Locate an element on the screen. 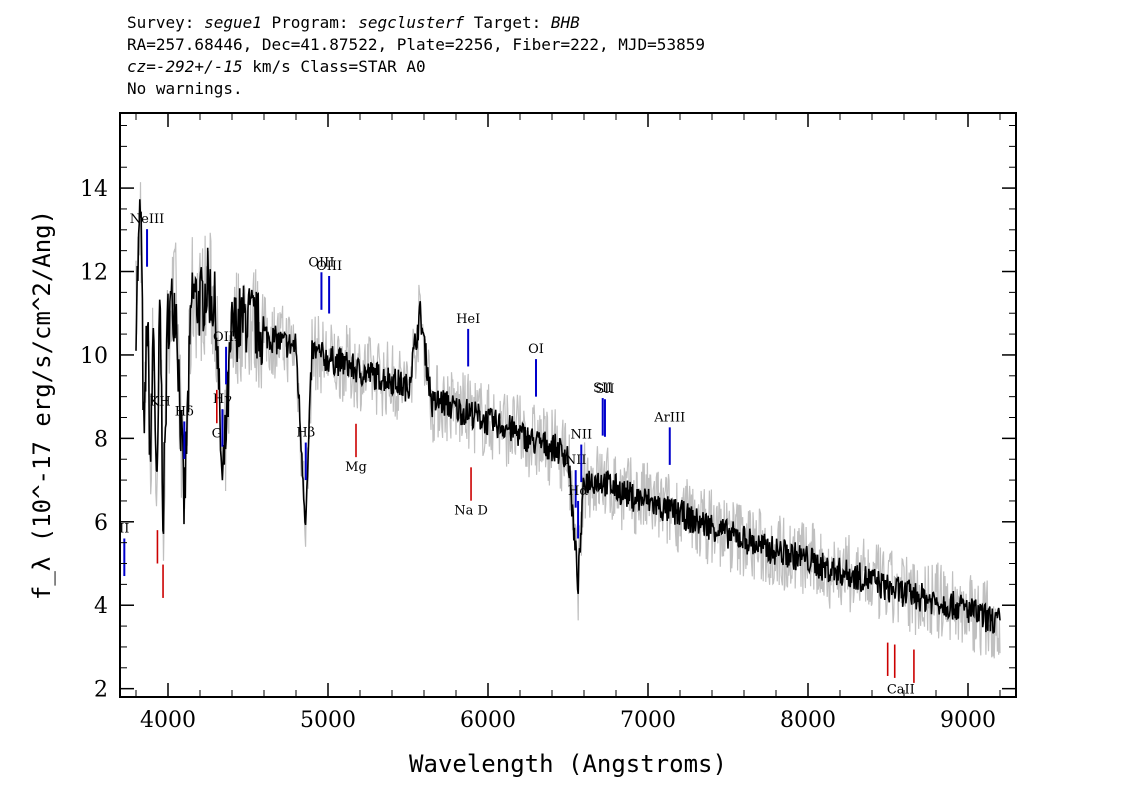  emission-line-label: NeIII is located at coordinates (147, 219).